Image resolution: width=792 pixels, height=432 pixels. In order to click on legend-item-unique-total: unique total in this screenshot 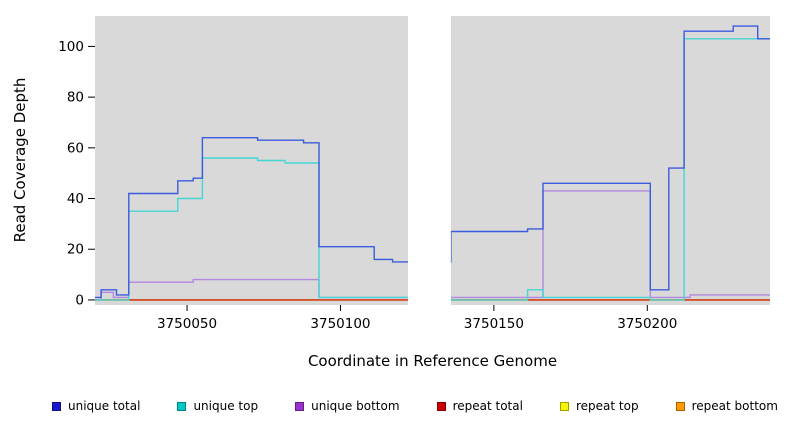, I will do `click(96, 406)`.